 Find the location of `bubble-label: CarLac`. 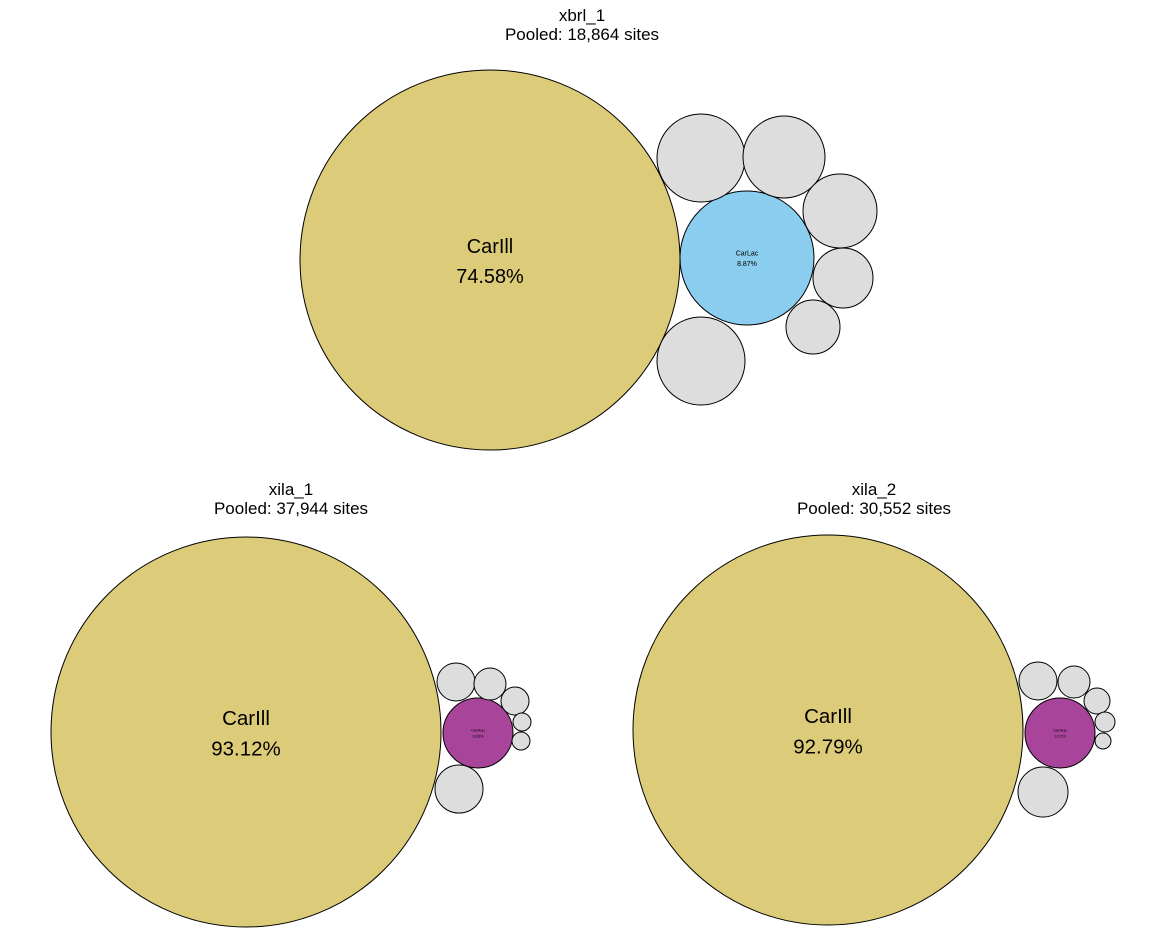

bubble-label: CarLac is located at coordinates (747, 254).